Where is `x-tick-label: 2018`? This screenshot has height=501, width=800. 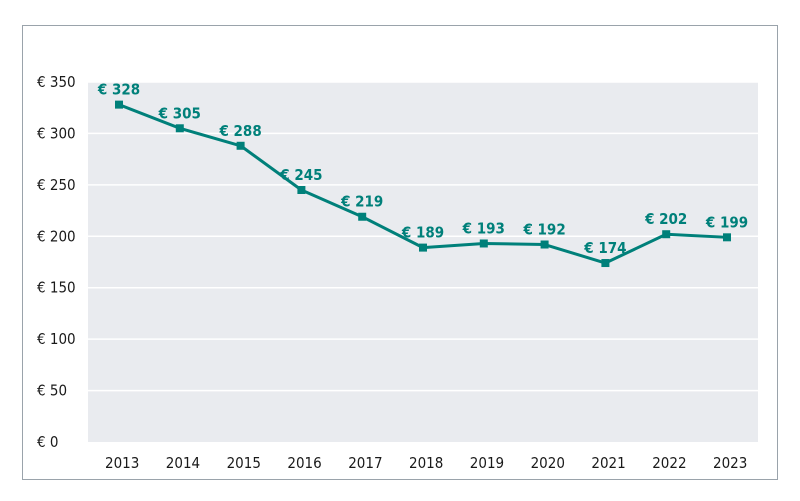 x-tick-label: 2018 is located at coordinates (426, 463).